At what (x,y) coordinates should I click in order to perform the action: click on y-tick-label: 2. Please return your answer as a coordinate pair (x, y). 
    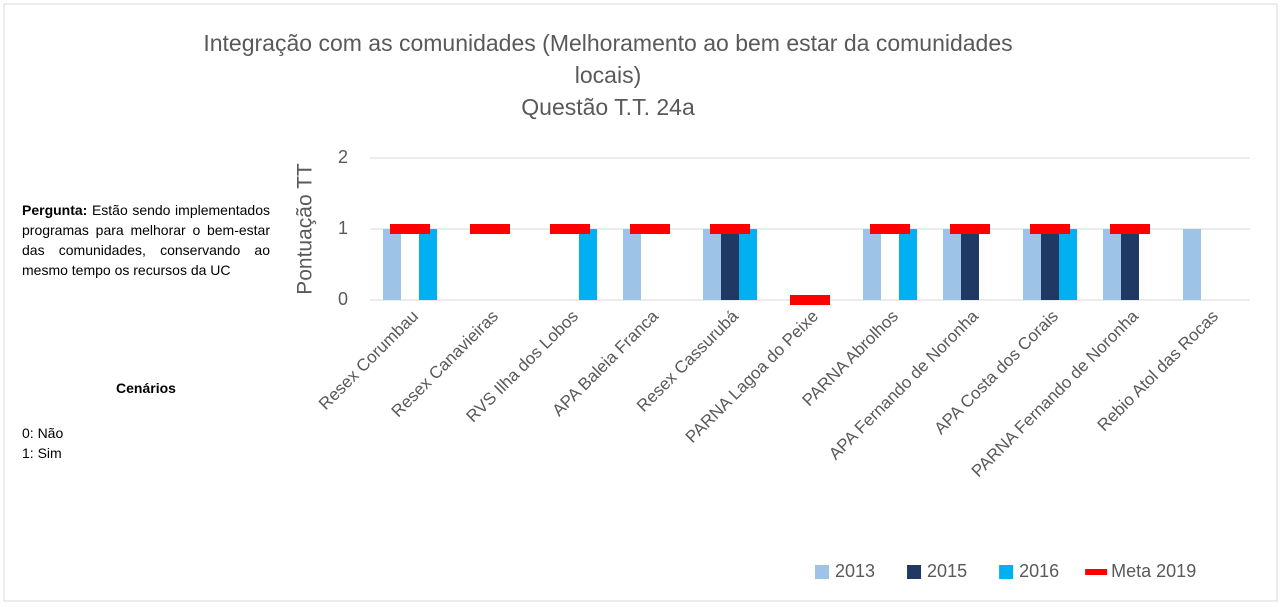
    Looking at the image, I should click on (343, 157).